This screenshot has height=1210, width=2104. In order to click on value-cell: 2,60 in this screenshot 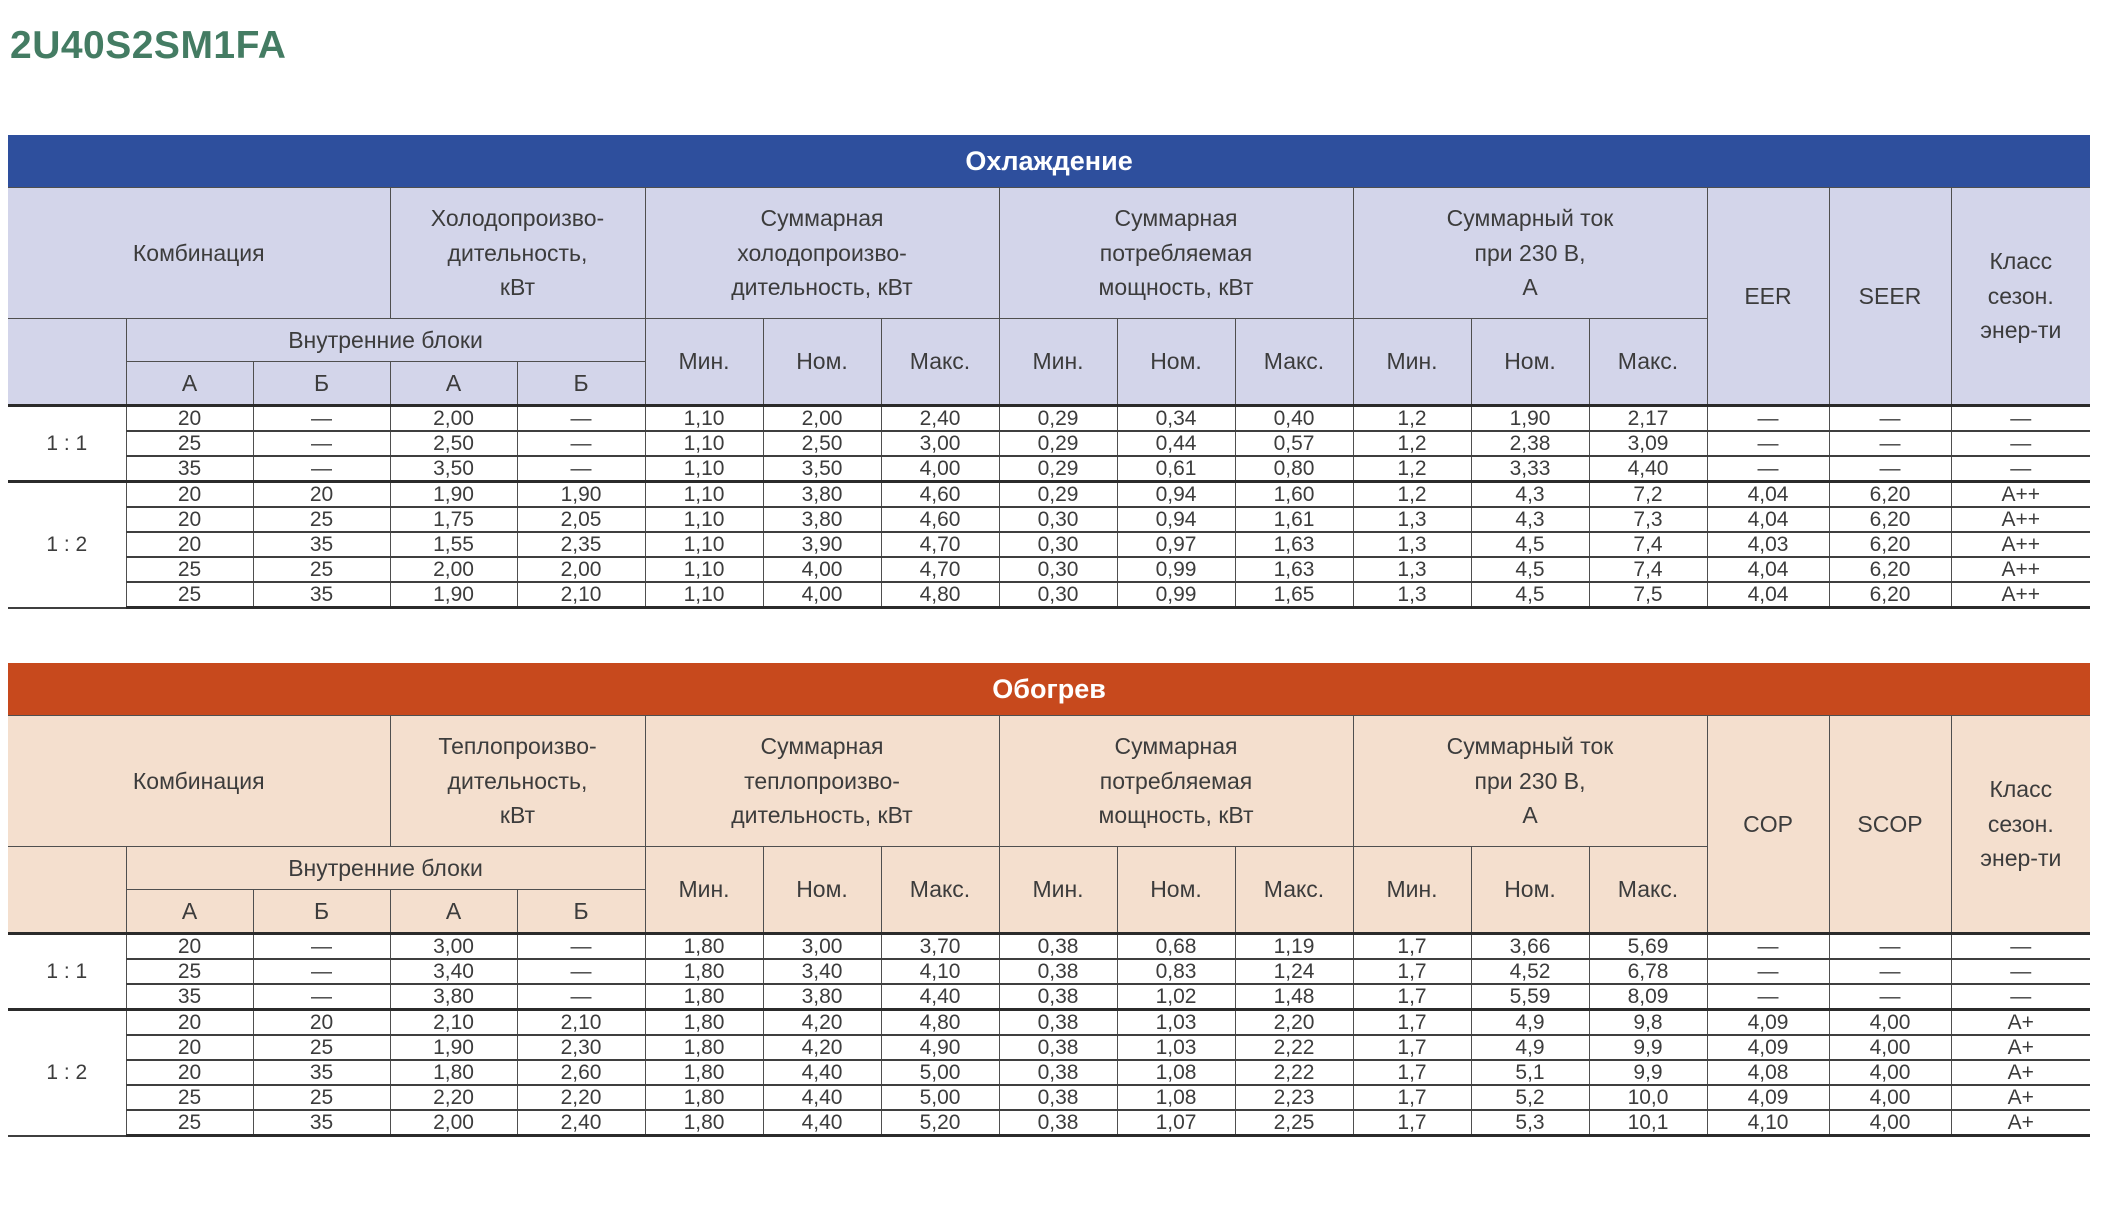, I will do `click(581, 1072)`.